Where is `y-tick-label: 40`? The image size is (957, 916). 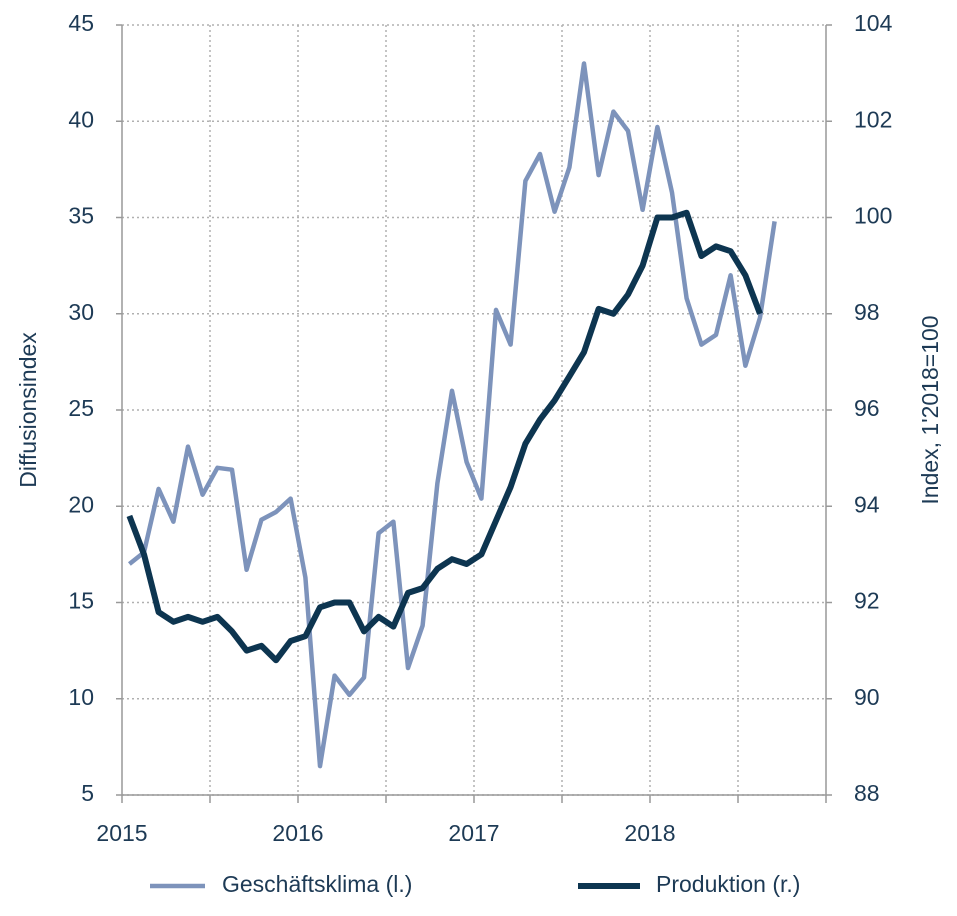 y-tick-label: 40 is located at coordinates (81, 119).